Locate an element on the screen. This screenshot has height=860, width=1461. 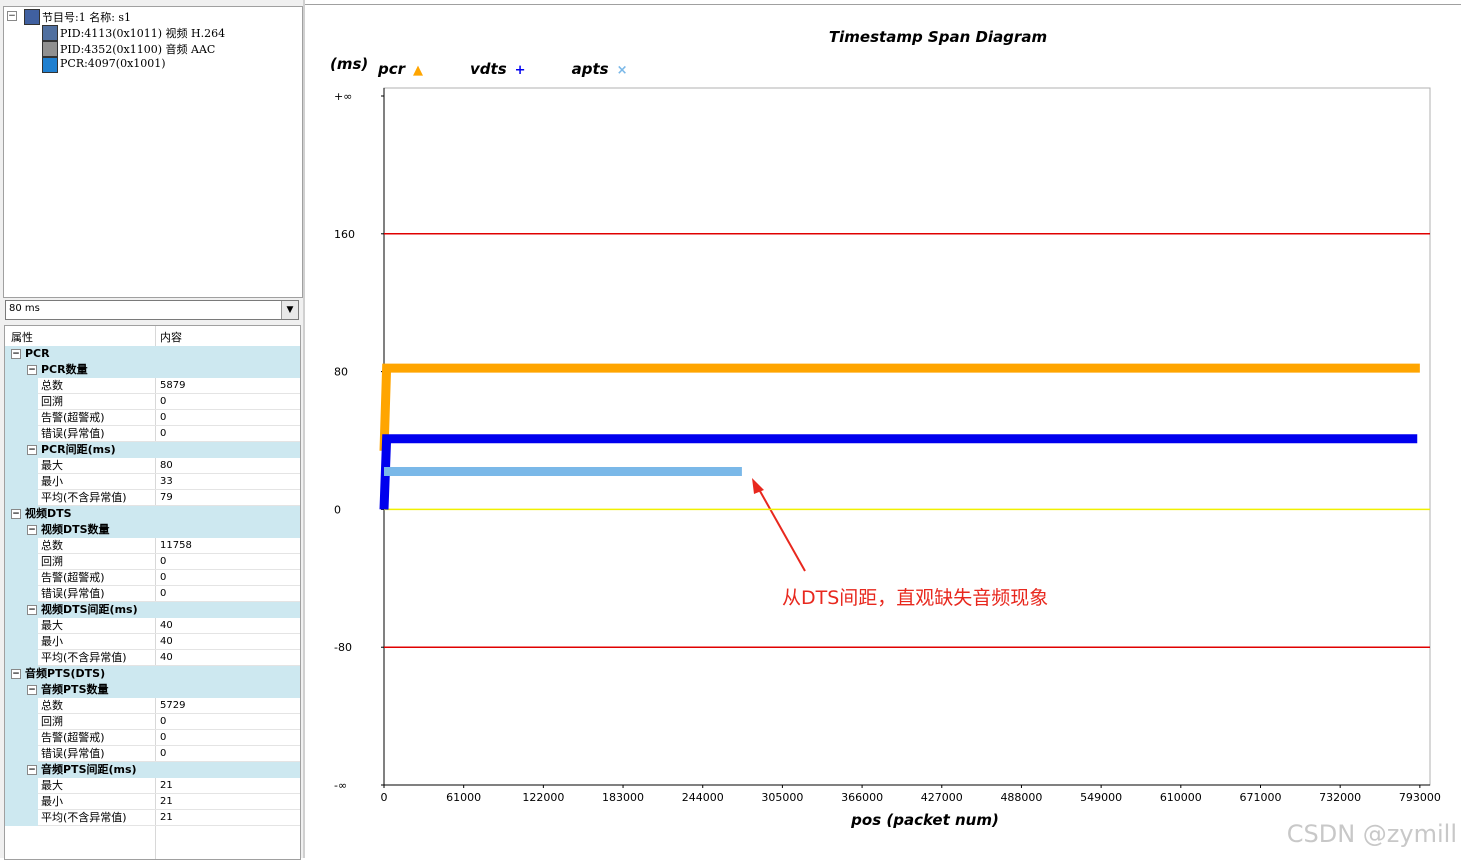
grid-row: 总数 11758 is located at coordinates (152, 546).